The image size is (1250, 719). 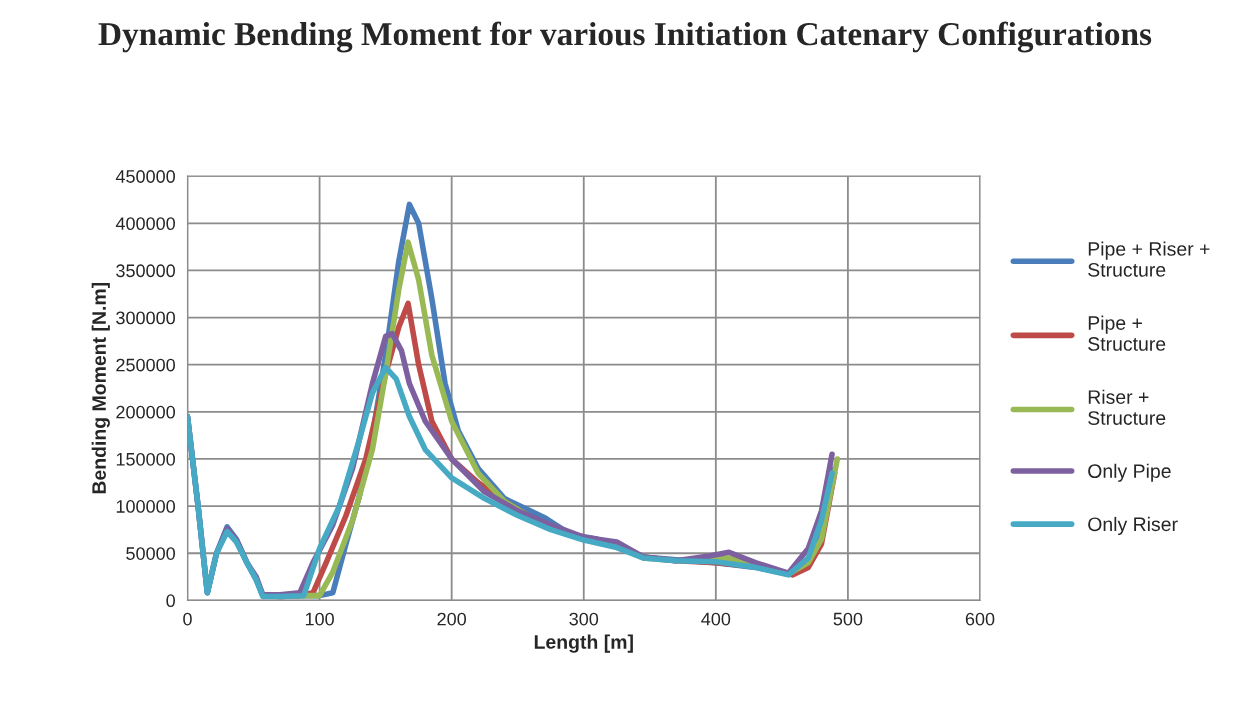 I want to click on legend-label: Riser + Structure, so click(x=1127, y=407).